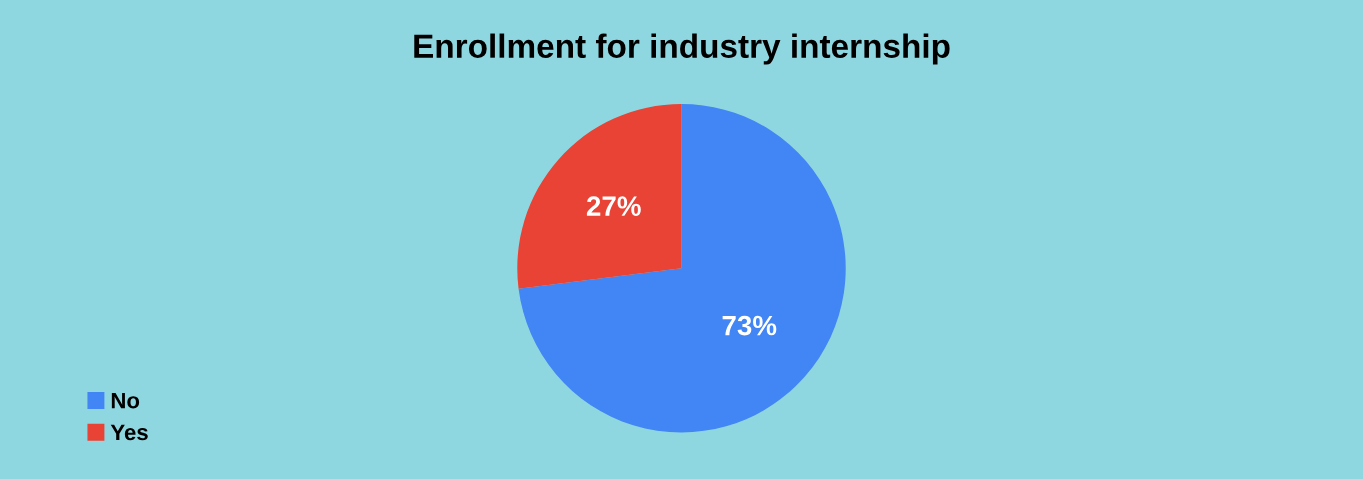 The height and width of the screenshot is (479, 1363). Describe the element at coordinates (125, 400) in the screenshot. I see `legend-label: No` at that location.